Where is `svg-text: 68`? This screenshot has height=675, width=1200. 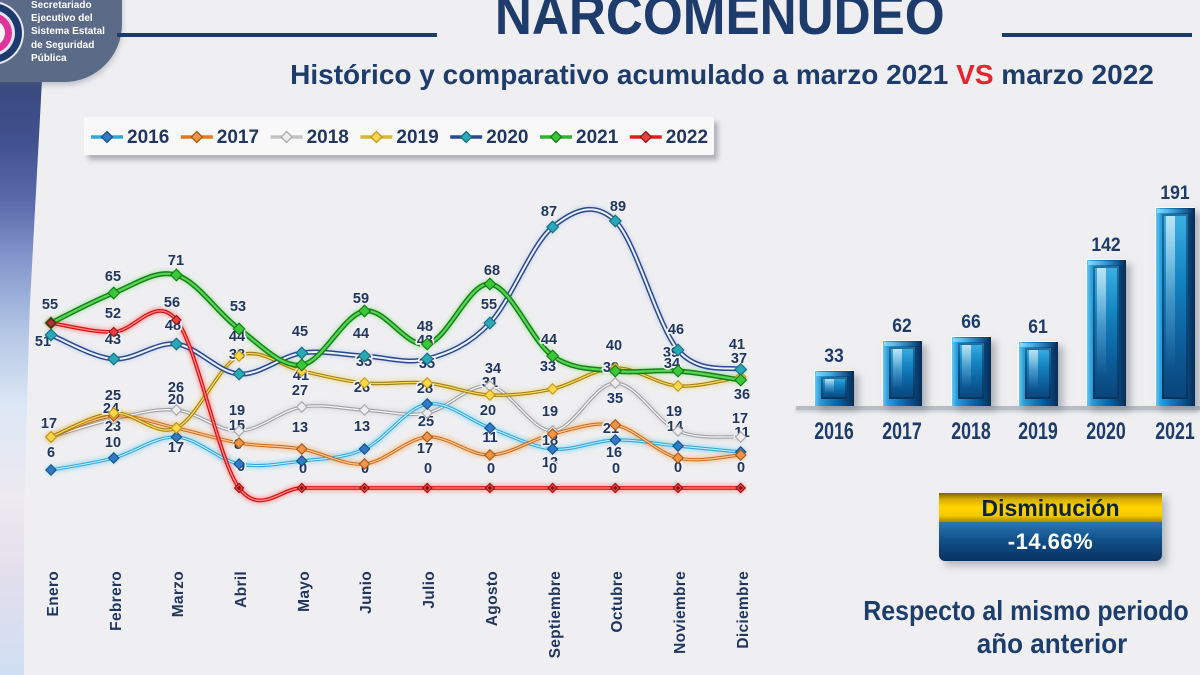
svg-text: 68 is located at coordinates (492, 271).